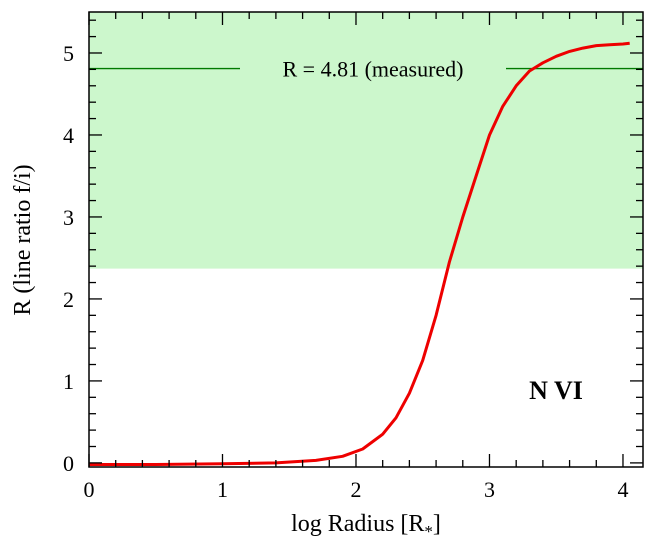 This screenshot has height=540, width=657. Describe the element at coordinates (68, 463) in the screenshot. I see `y-tick-label: 0` at that location.